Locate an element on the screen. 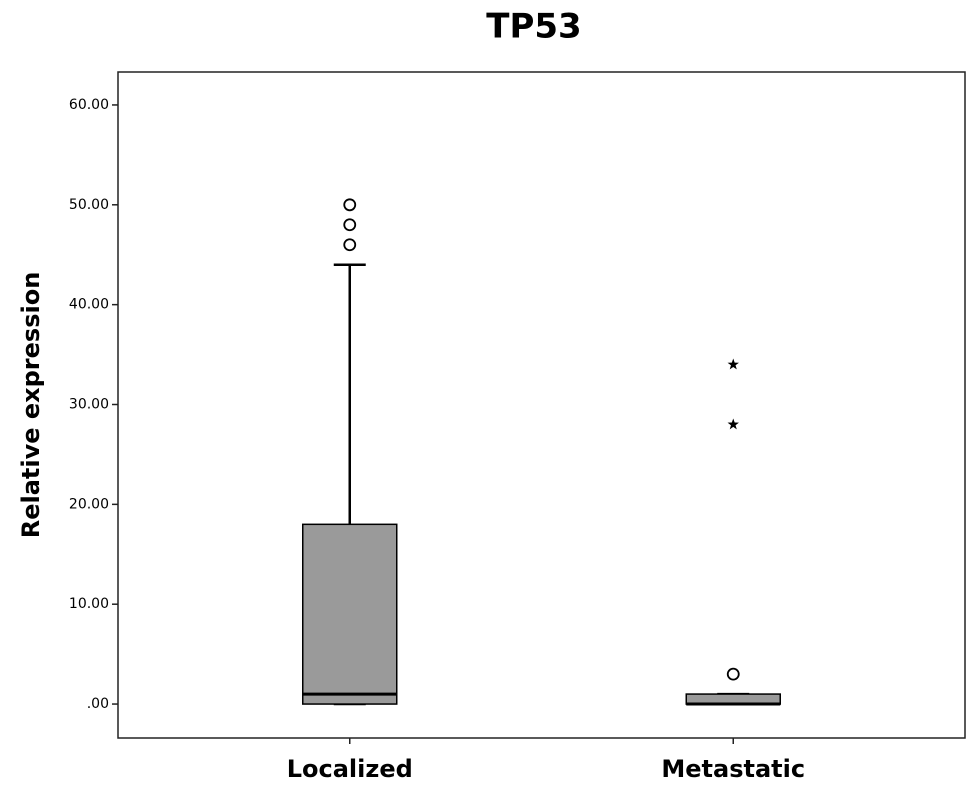 The image size is (978, 795). chart-title: TP53 is located at coordinates (533, 27).